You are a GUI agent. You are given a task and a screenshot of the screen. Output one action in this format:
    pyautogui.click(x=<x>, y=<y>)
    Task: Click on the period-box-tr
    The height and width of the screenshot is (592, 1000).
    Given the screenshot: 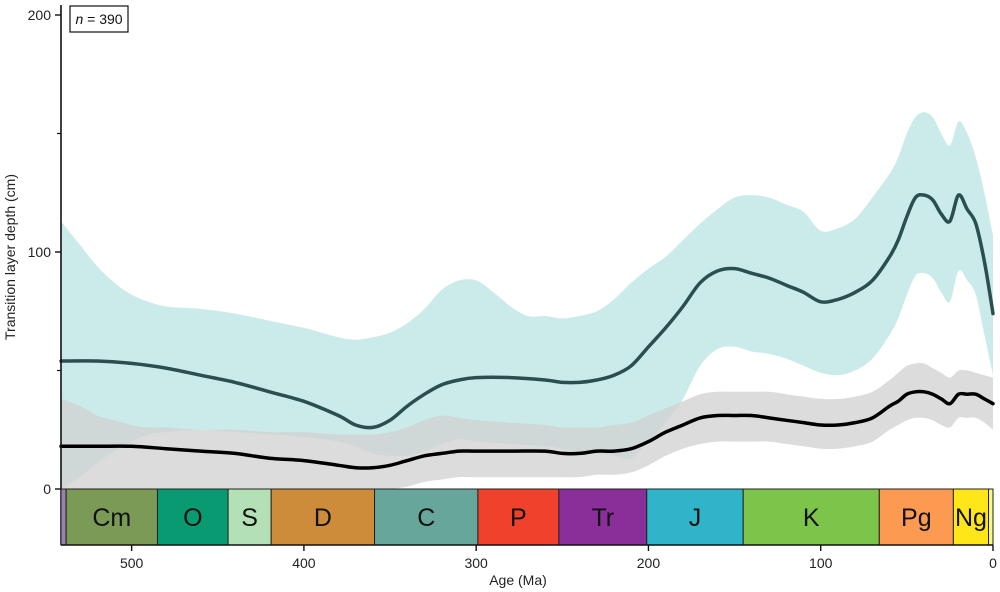 What is the action you would take?
    pyautogui.click(x=603, y=517)
    